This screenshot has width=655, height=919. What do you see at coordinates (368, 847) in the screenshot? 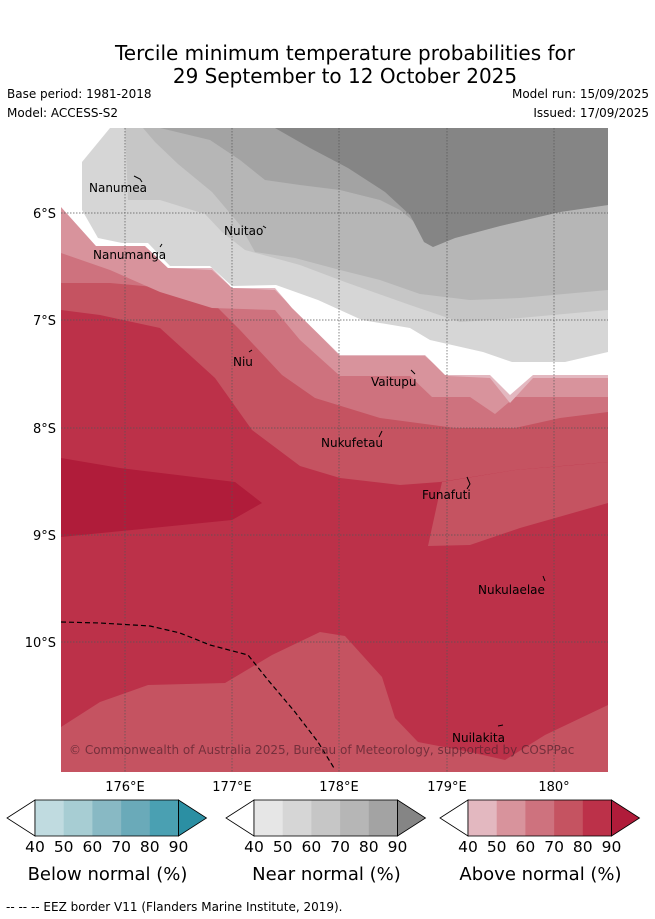
I see `colorbar-near-tick: 80` at bounding box center [368, 847].